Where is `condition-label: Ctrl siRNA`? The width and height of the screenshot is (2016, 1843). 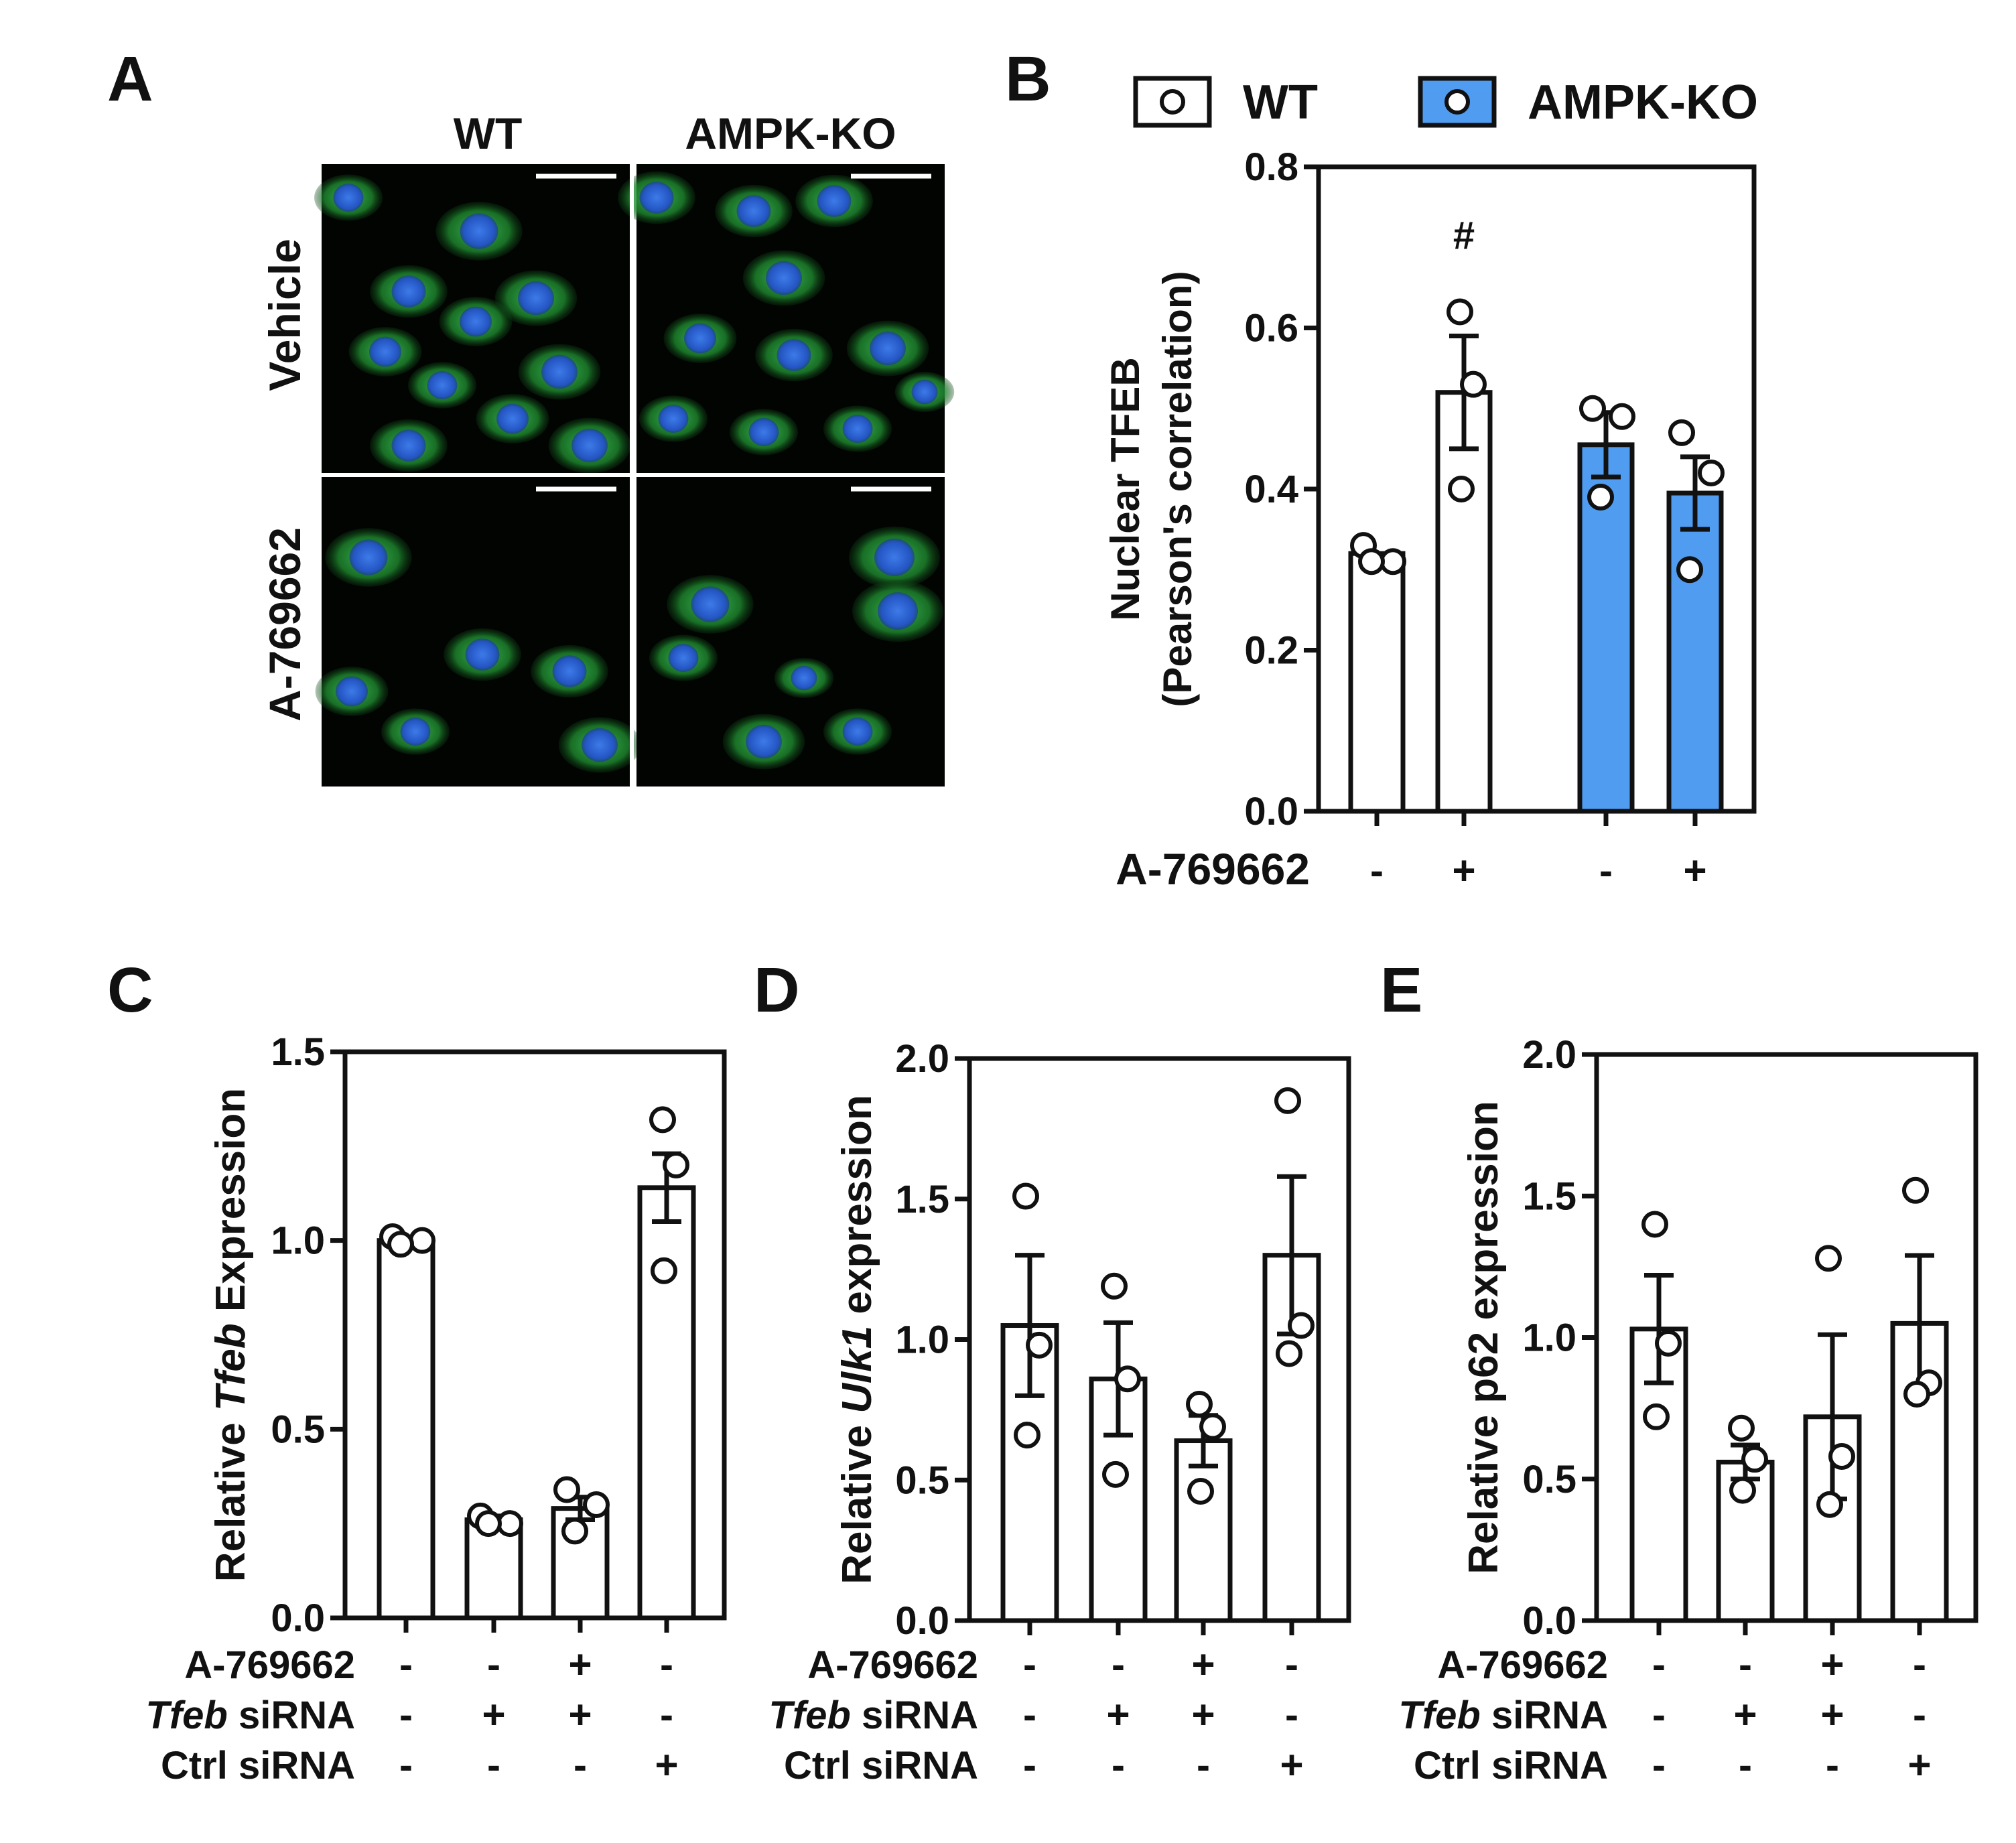
condition-label: Ctrl siRNA is located at coordinates (881, 1766).